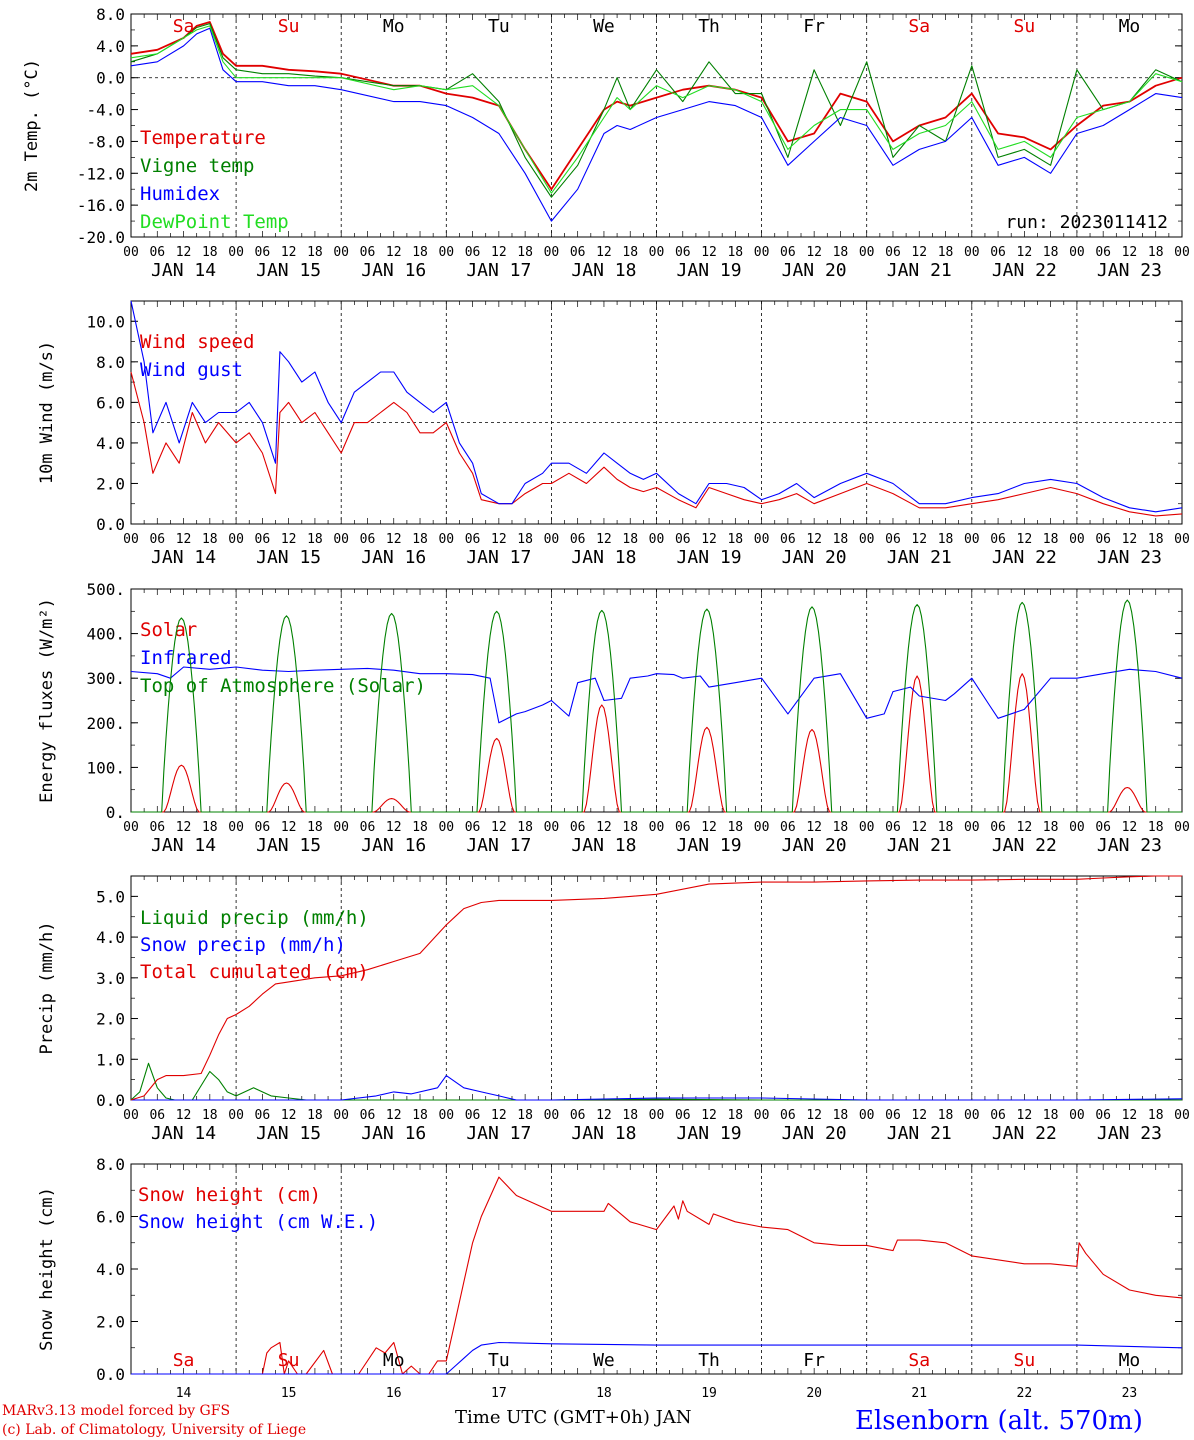  I want to click on plot-frame, so click(656, 125).